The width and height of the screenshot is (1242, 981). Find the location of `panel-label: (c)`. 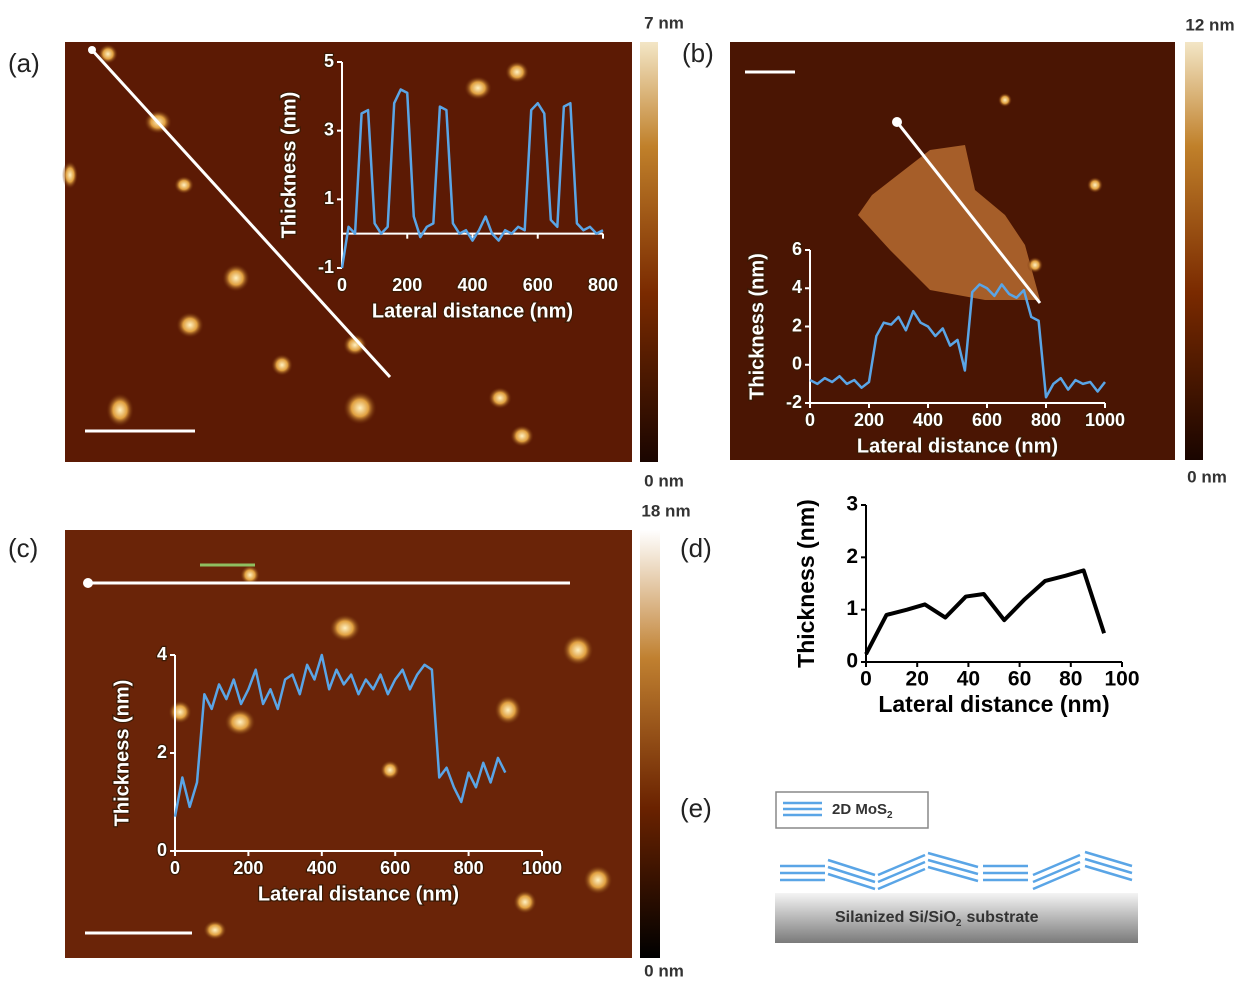

panel-label: (c) is located at coordinates (23, 548).